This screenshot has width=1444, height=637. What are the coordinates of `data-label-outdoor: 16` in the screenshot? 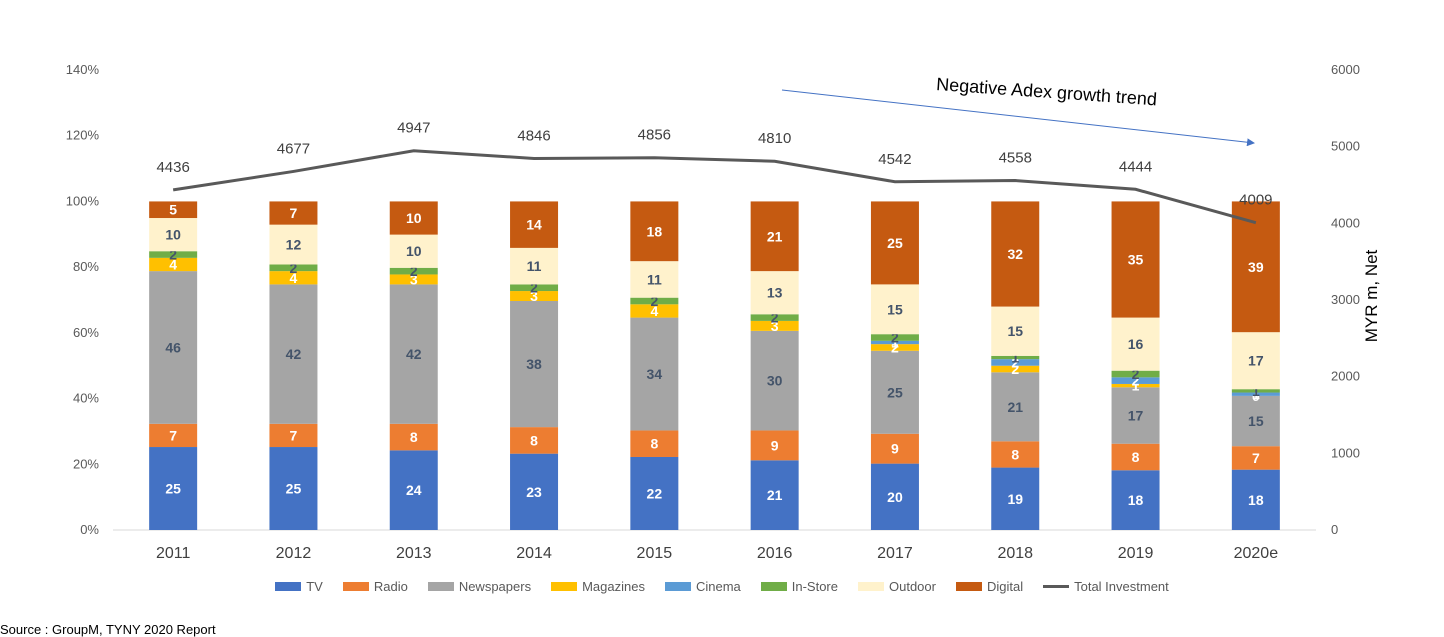 It's located at (1136, 344).